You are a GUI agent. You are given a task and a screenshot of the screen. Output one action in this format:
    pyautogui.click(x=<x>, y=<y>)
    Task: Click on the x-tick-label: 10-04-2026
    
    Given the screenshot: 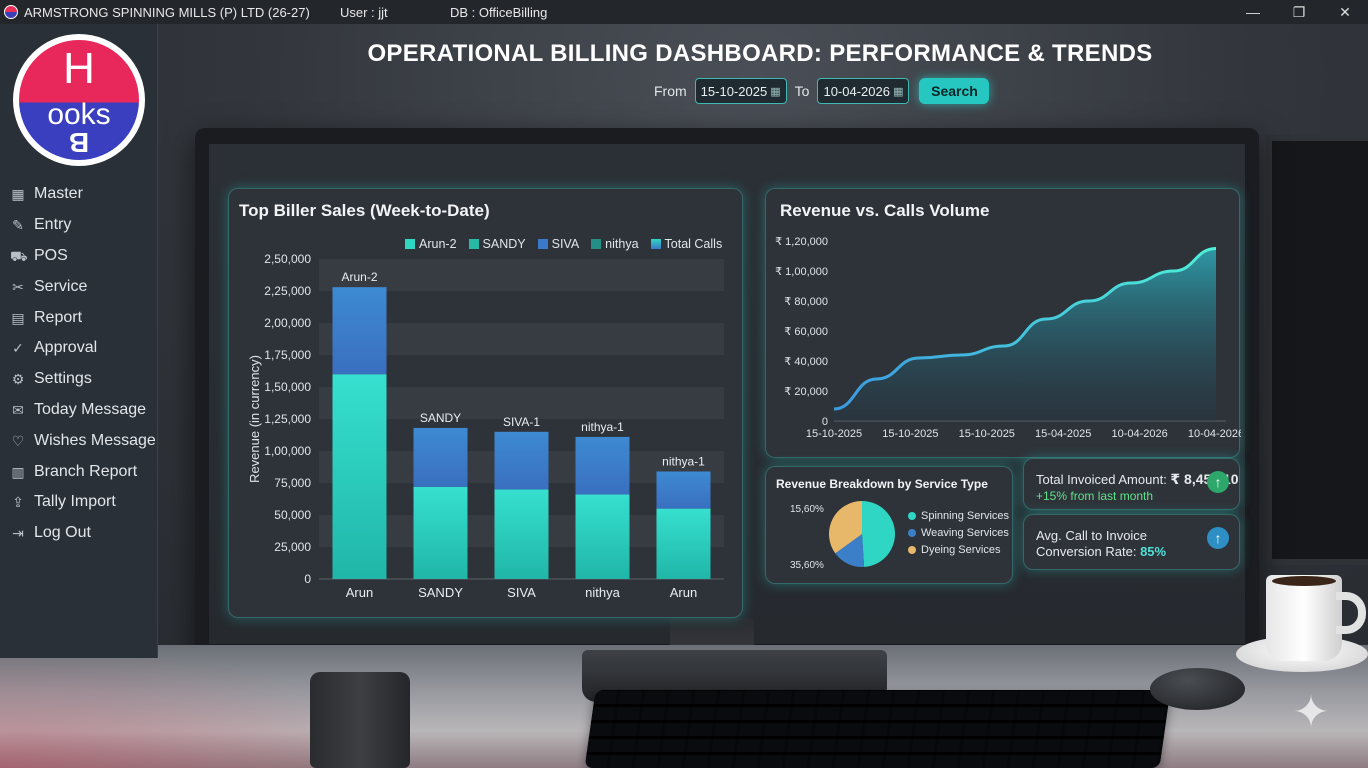 What is the action you would take?
    pyautogui.click(x=1139, y=434)
    